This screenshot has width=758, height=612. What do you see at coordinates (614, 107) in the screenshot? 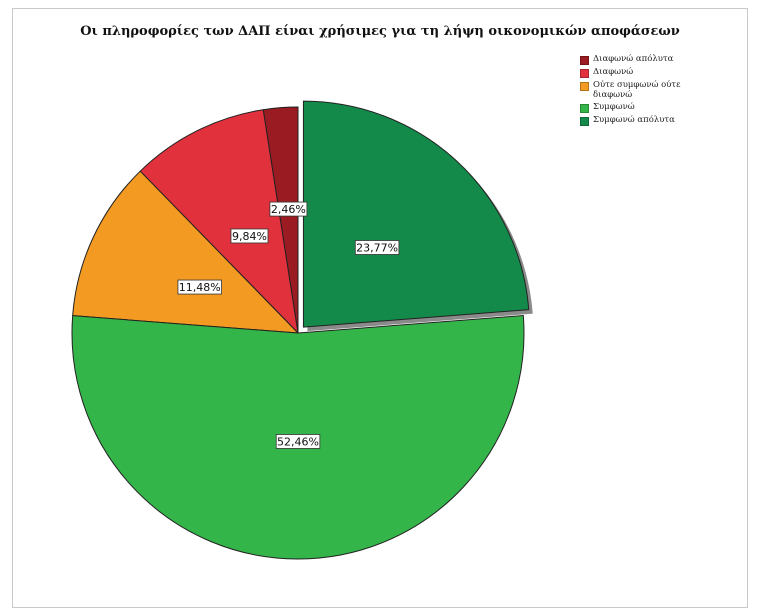
I see `legend-label: Συμφωνώ` at bounding box center [614, 107].